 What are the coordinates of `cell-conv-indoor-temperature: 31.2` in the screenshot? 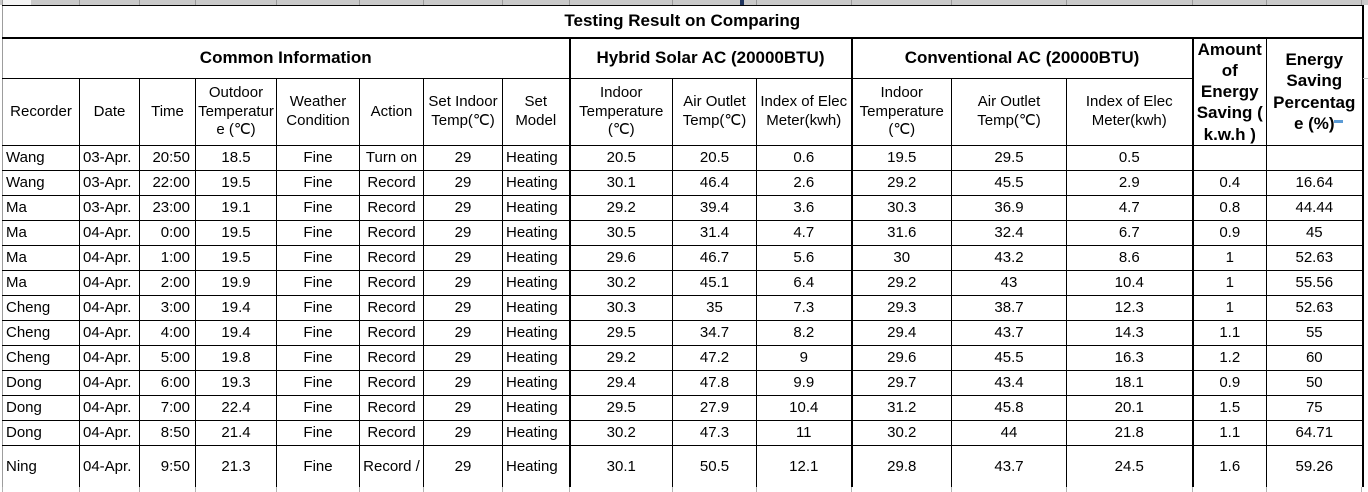 It's located at (901, 407).